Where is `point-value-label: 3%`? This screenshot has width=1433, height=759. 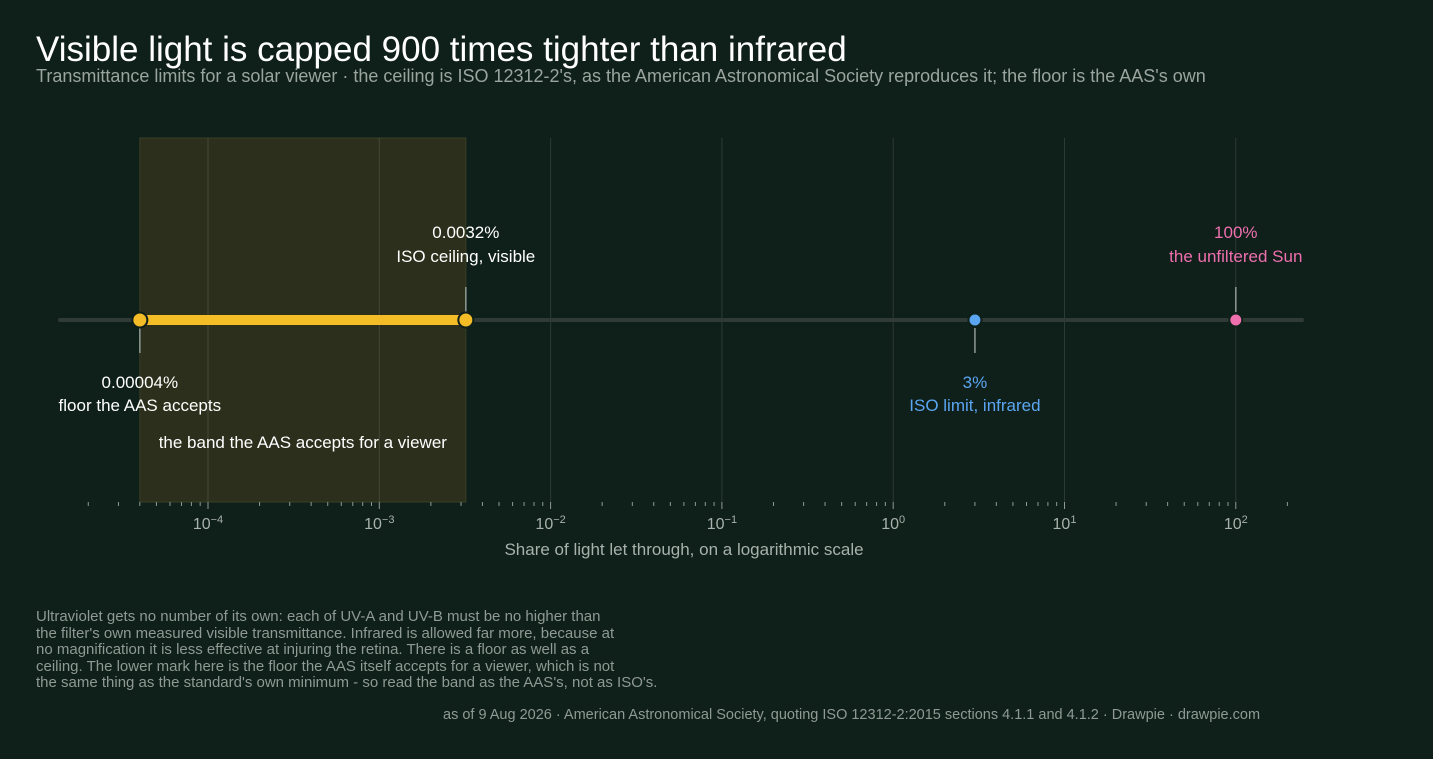 point-value-label: 3% is located at coordinates (975, 382).